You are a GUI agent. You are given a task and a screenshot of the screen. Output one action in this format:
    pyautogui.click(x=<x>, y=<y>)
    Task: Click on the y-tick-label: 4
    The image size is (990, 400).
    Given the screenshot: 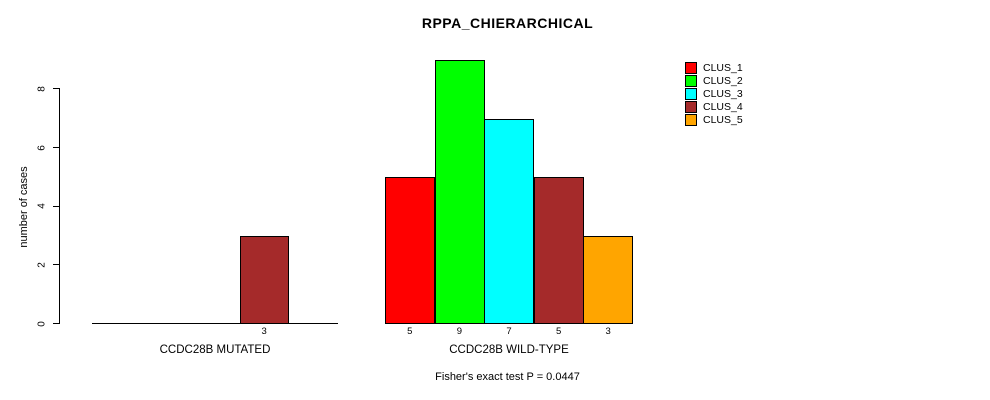 What is the action you would take?
    pyautogui.click(x=42, y=206)
    